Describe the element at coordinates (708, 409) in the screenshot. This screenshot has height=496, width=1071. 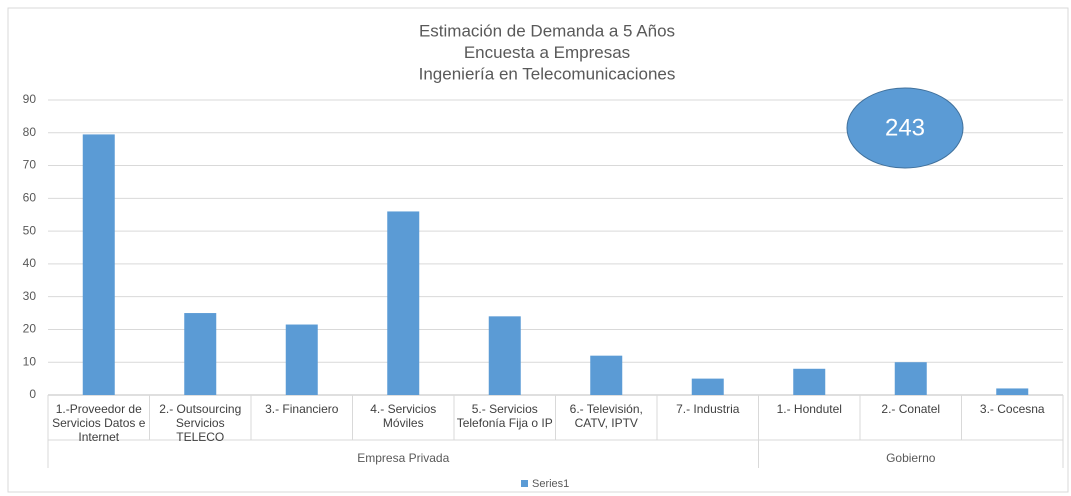
I see `x-tick-label: 7.- Industria` at that location.